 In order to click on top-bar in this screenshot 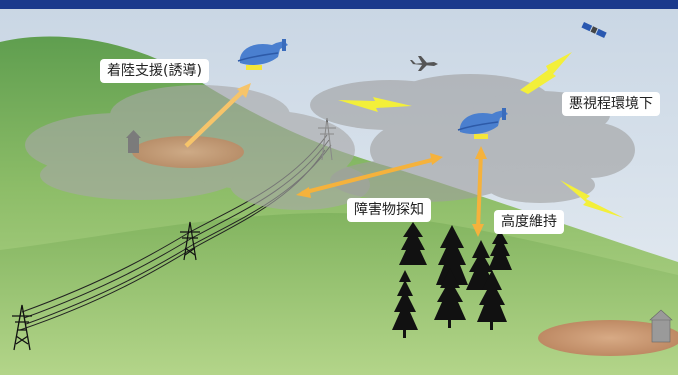, I will do `click(339, 4)`.